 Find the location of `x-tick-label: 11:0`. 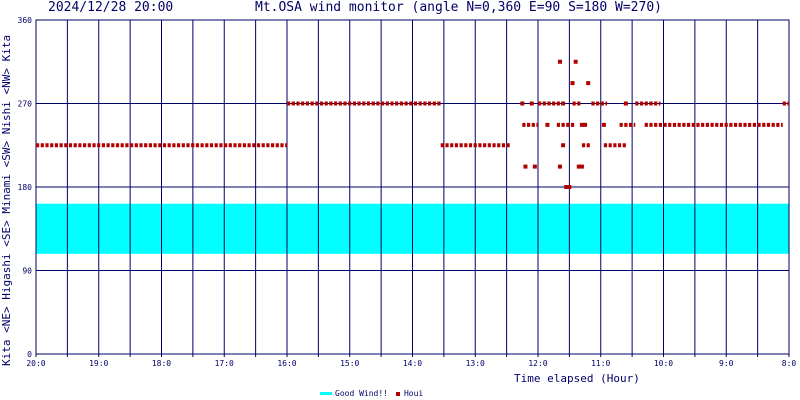

x-tick-label: 11:0 is located at coordinates (600, 363).